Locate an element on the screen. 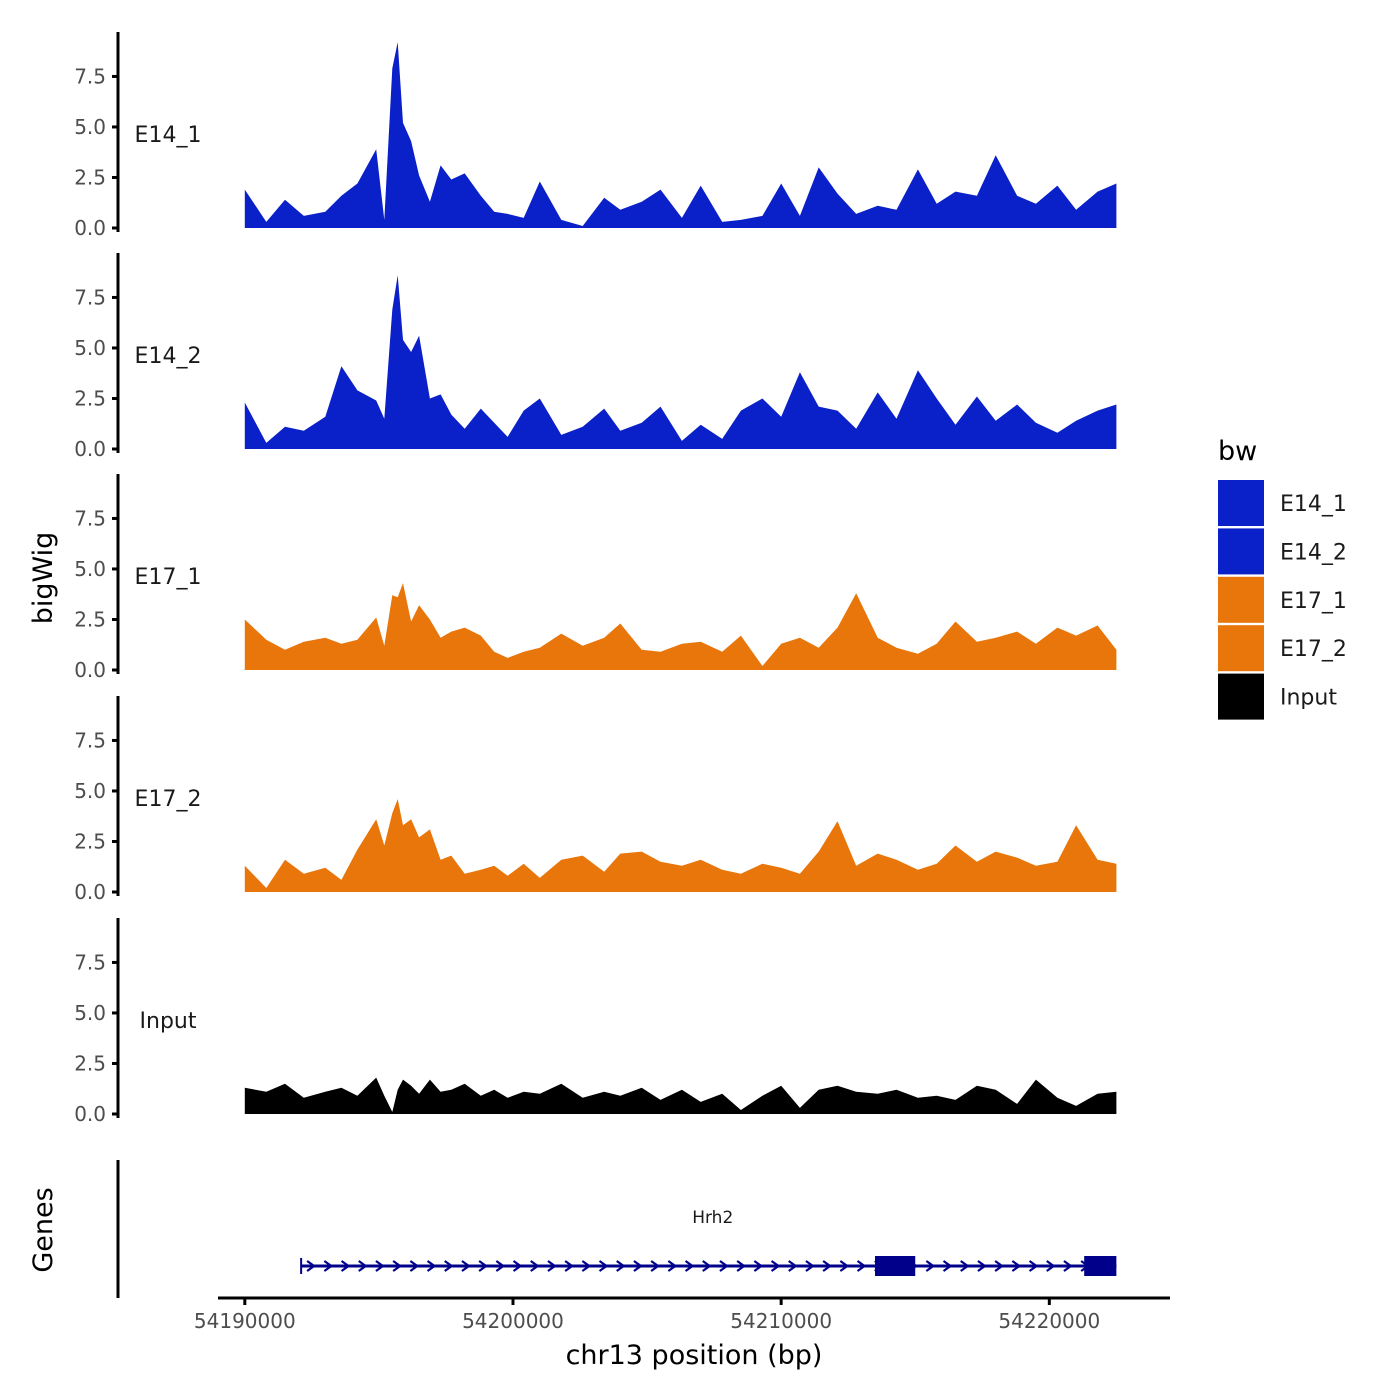 The image size is (1400, 1400). track-label: E17_2 is located at coordinates (168, 799).